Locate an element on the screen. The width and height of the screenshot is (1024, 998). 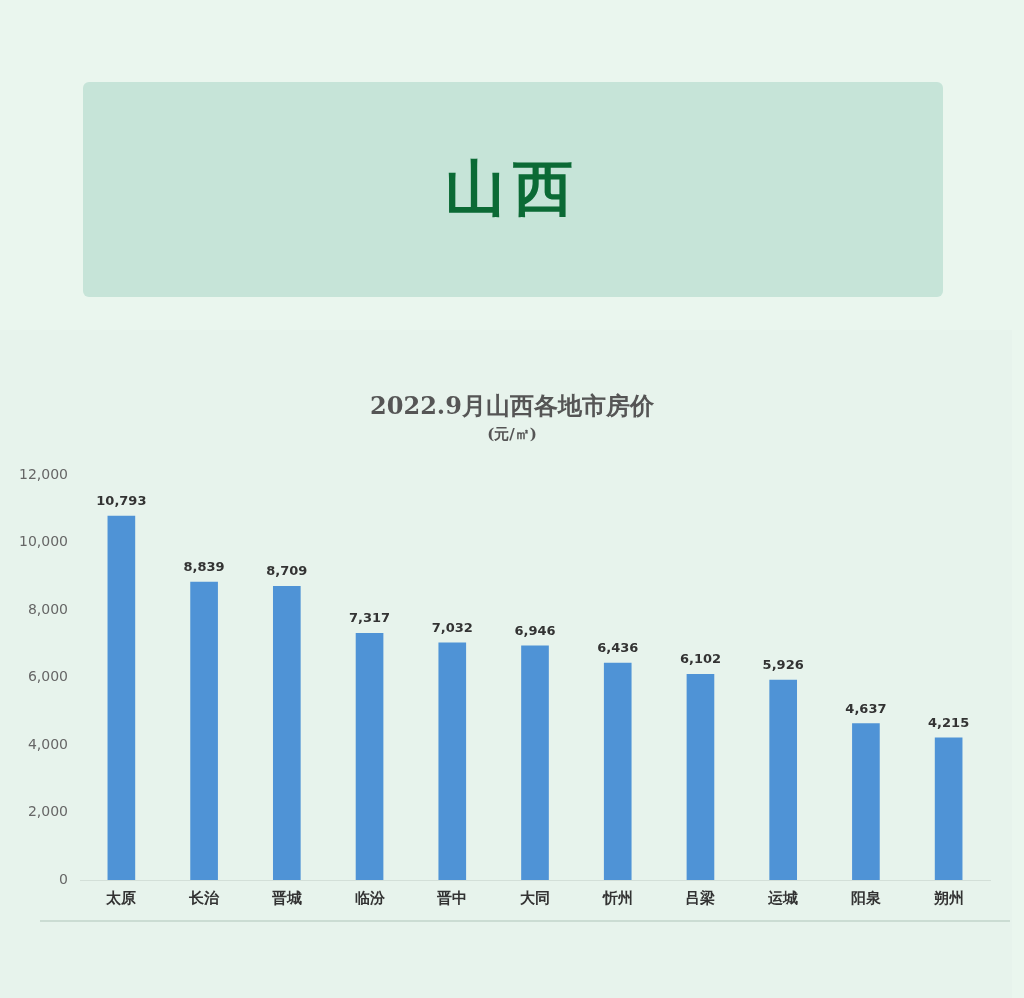
x-tick-label: 朔州 is located at coordinates (948, 897).